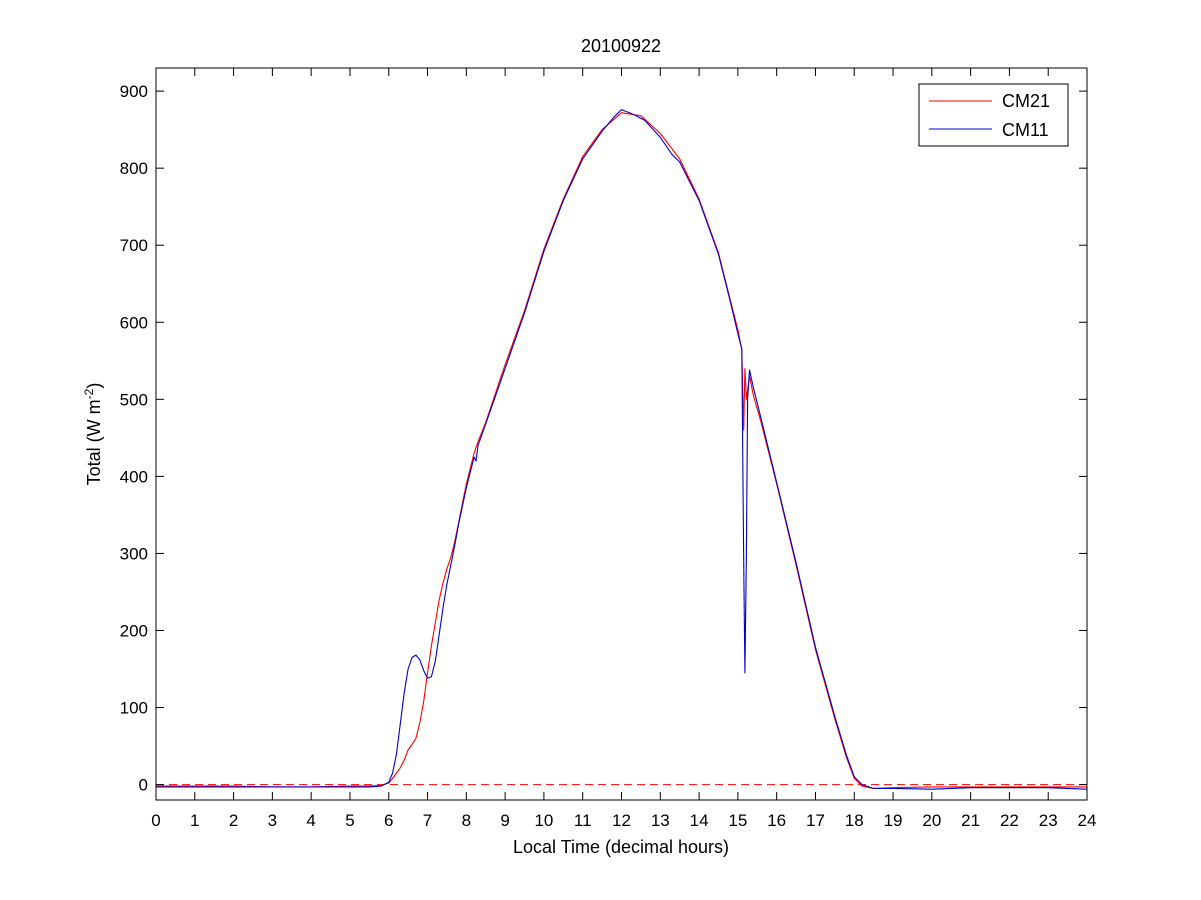 This screenshot has height=900, width=1201. Describe the element at coordinates (1087, 820) in the screenshot. I see `x-tick-label: 24` at that location.